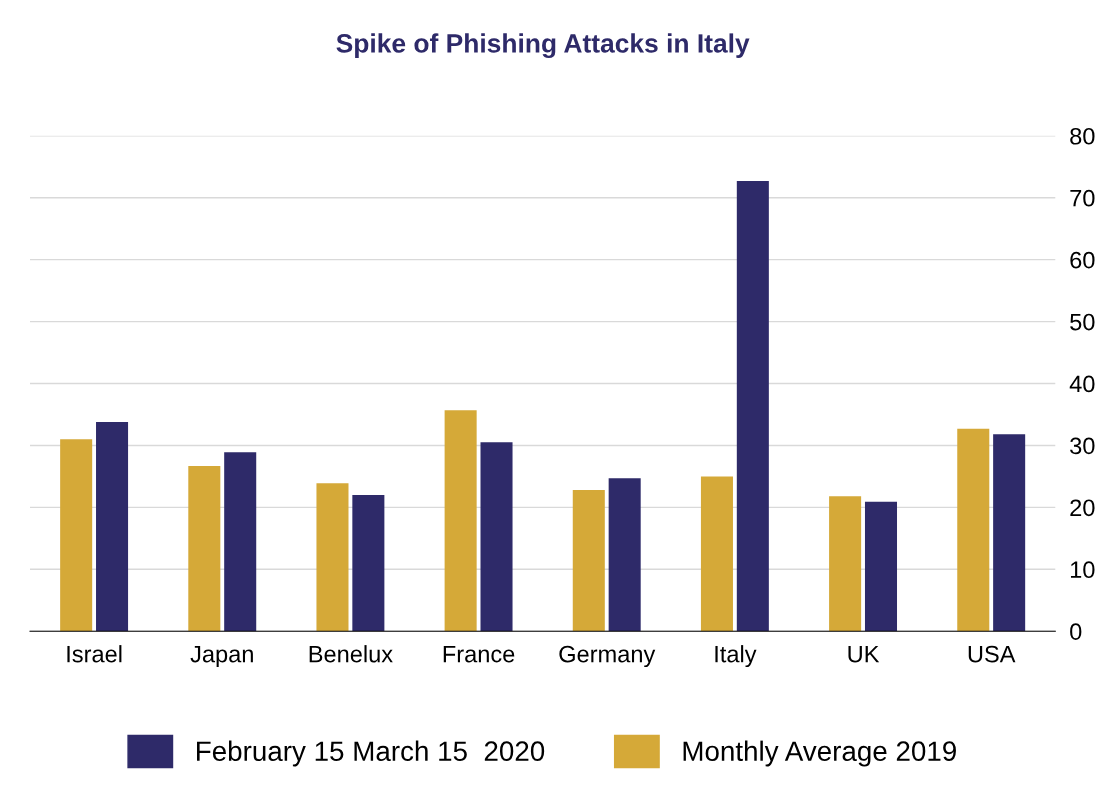 The image size is (1112, 799). Describe the element at coordinates (1082, 260) in the screenshot. I see `y-tick-label: 60` at that location.